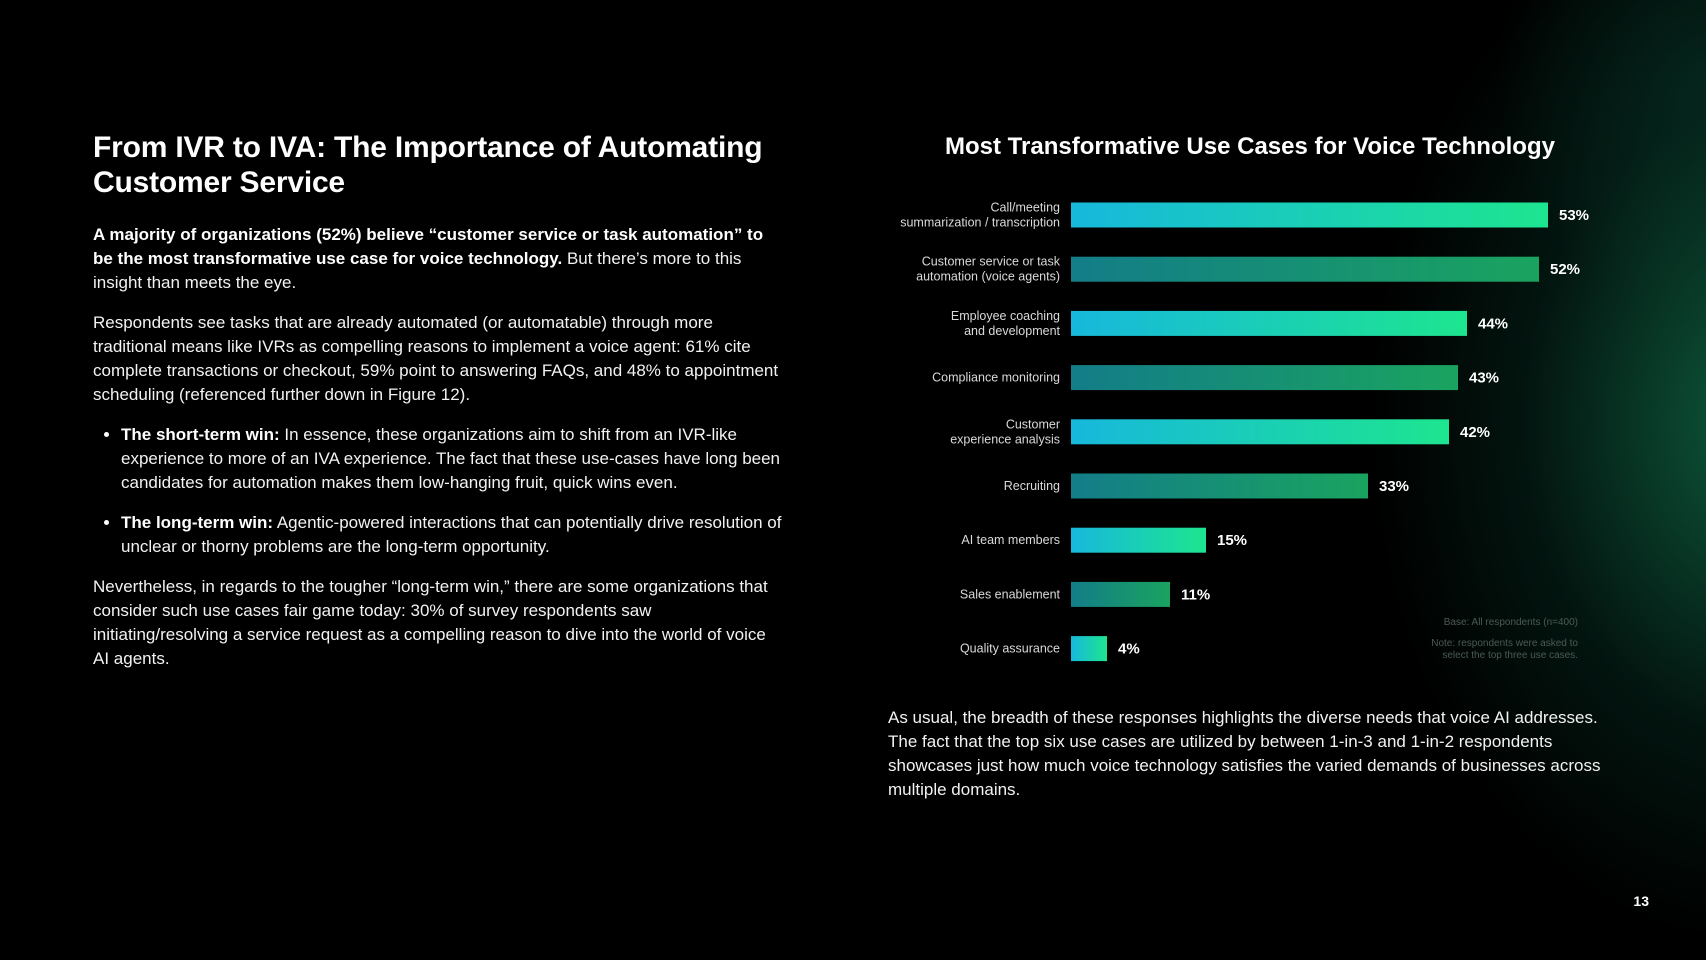  What do you see at coordinates (1574, 215) in the screenshot?
I see `value-label-1: 53%` at bounding box center [1574, 215].